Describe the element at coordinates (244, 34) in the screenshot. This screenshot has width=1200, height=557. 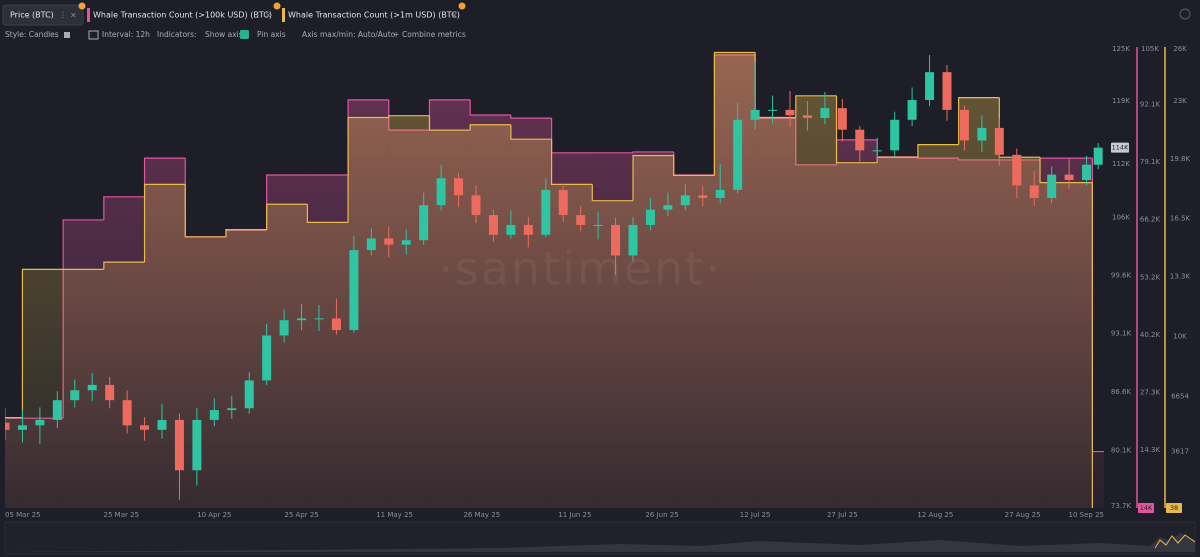
I see `show-axis-checkbox` at that location.